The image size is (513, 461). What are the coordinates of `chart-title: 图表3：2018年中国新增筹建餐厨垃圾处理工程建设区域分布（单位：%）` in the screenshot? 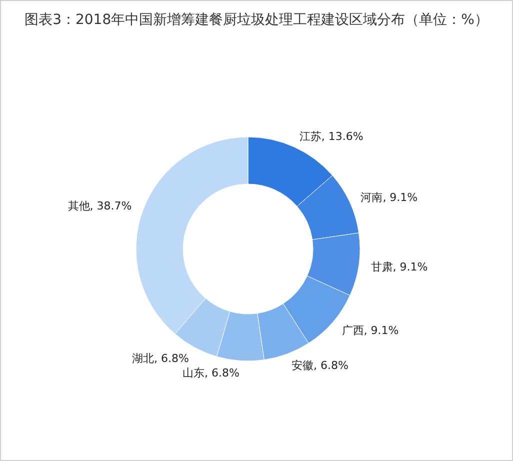 It's located at (257, 20).